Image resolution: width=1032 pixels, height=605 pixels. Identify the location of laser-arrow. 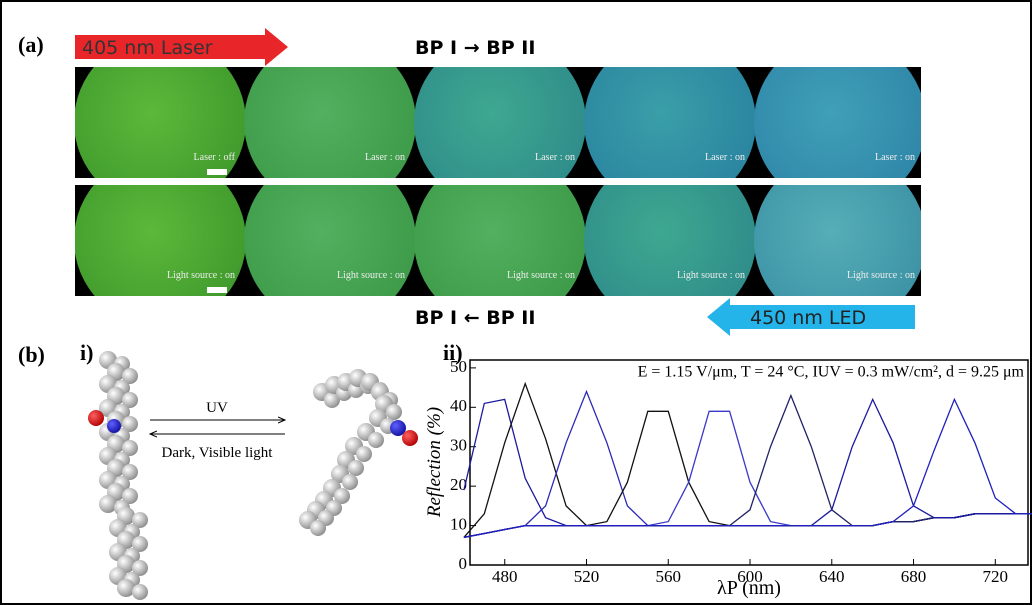
(181, 47).